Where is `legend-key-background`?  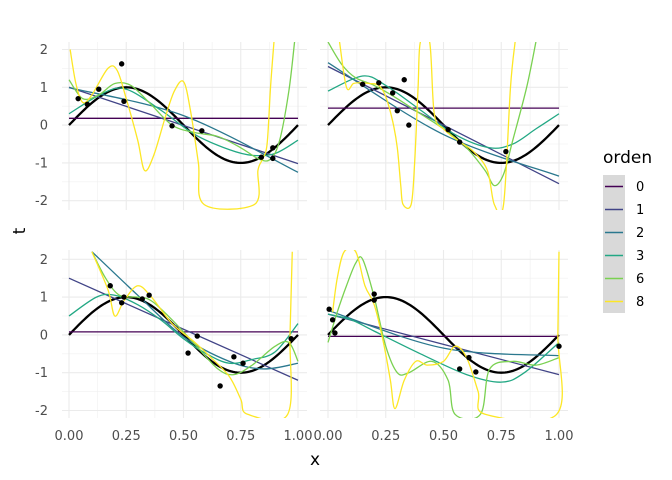 legend-key-background is located at coordinates (614, 244).